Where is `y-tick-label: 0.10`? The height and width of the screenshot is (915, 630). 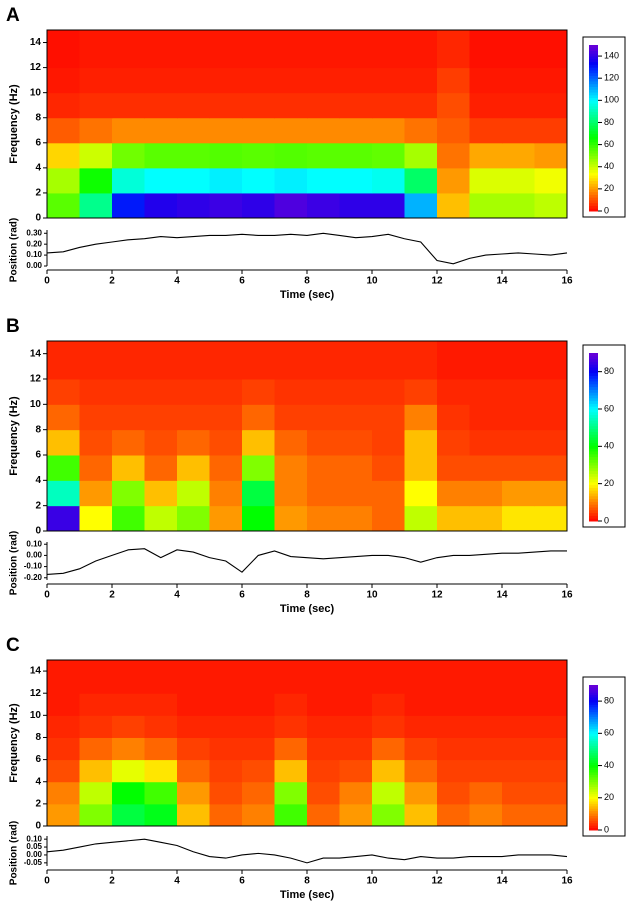 y-tick-label: 0.10 is located at coordinates (34, 254).